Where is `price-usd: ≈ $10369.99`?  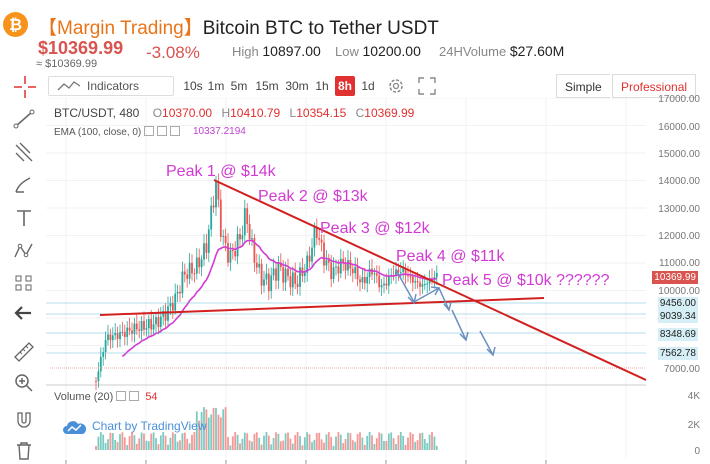 price-usd: ≈ $10369.99 is located at coordinates (67, 64).